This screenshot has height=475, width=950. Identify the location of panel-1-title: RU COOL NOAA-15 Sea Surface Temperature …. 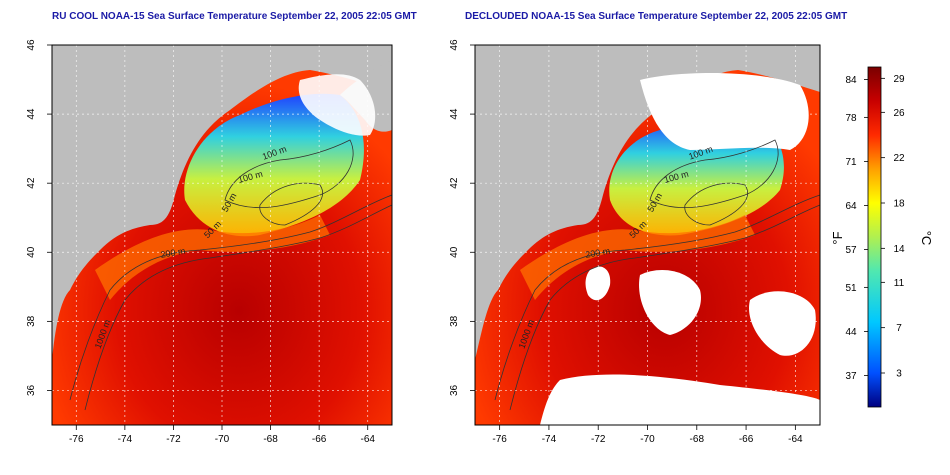
(234, 16).